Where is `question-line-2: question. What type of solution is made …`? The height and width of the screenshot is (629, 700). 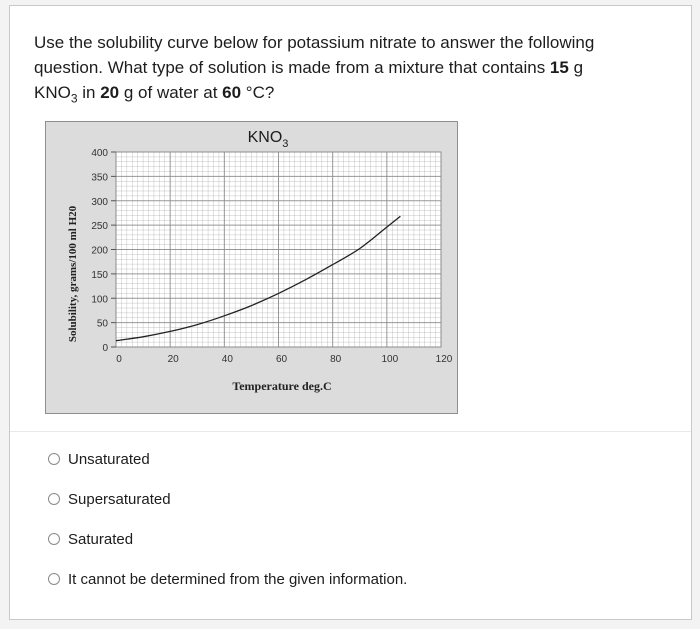
question-line-2: question. What type of solution is made … is located at coordinates (344, 67).